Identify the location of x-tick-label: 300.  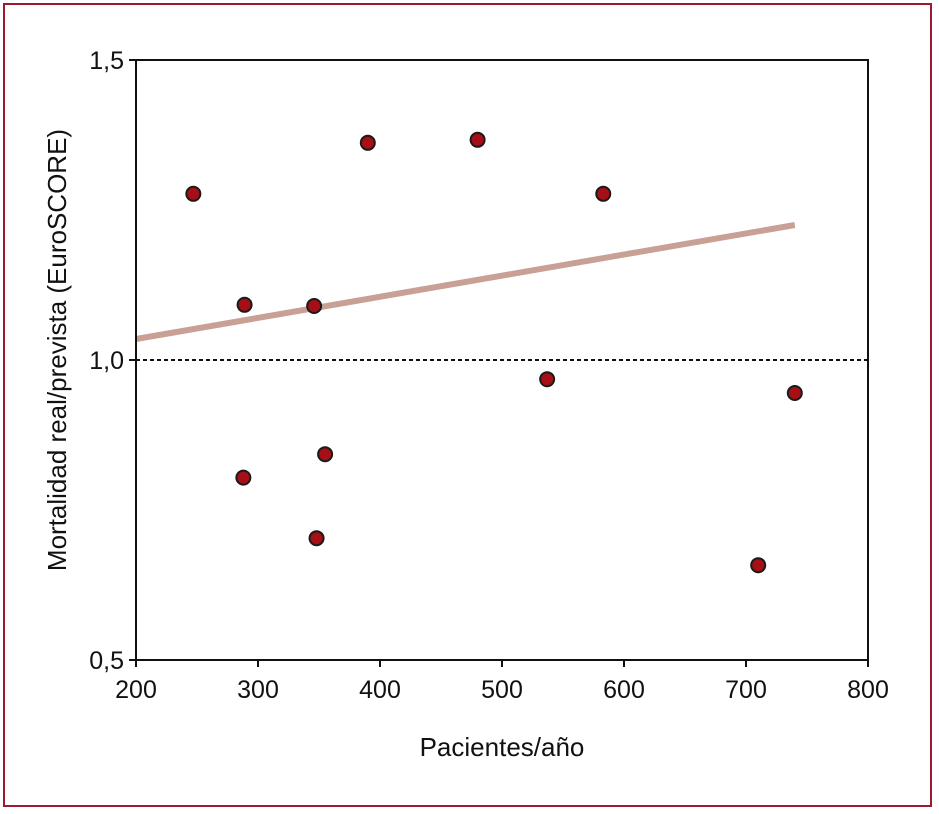
(258, 690).